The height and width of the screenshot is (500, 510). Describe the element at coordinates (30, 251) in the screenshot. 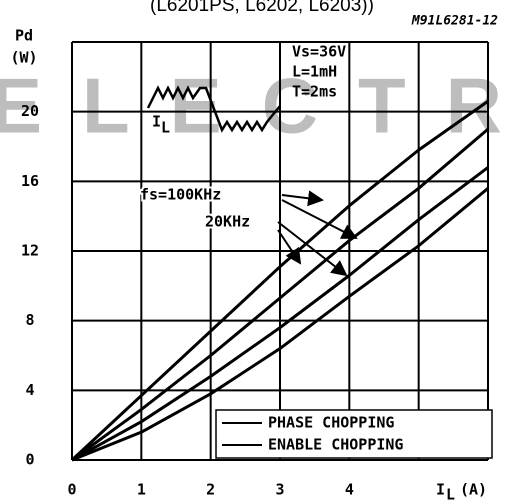

I see `y-tick-label: 12` at that location.